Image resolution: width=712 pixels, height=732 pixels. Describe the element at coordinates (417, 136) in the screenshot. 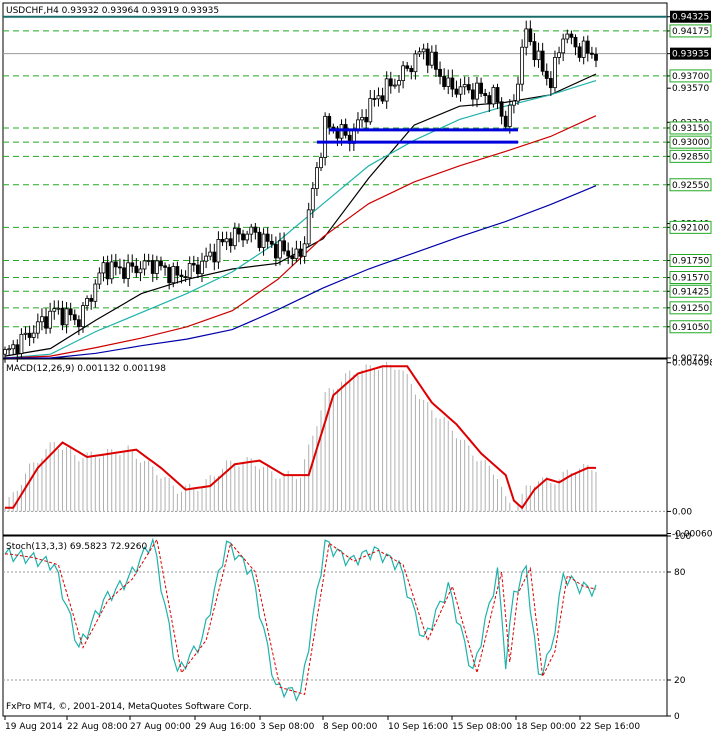

I see `support-lines` at that location.